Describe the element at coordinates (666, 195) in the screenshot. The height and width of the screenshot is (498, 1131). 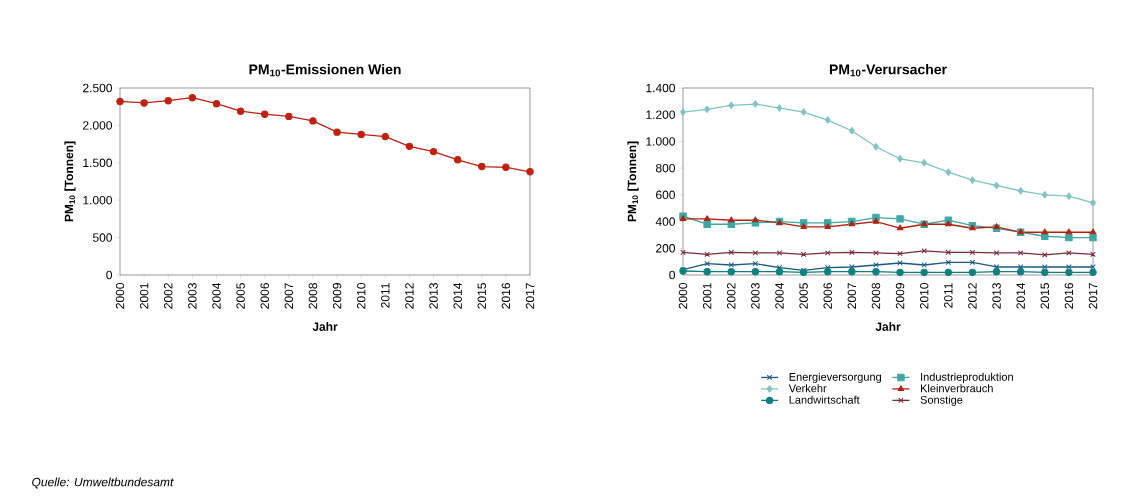
I see `y-tick-label: 600` at that location.